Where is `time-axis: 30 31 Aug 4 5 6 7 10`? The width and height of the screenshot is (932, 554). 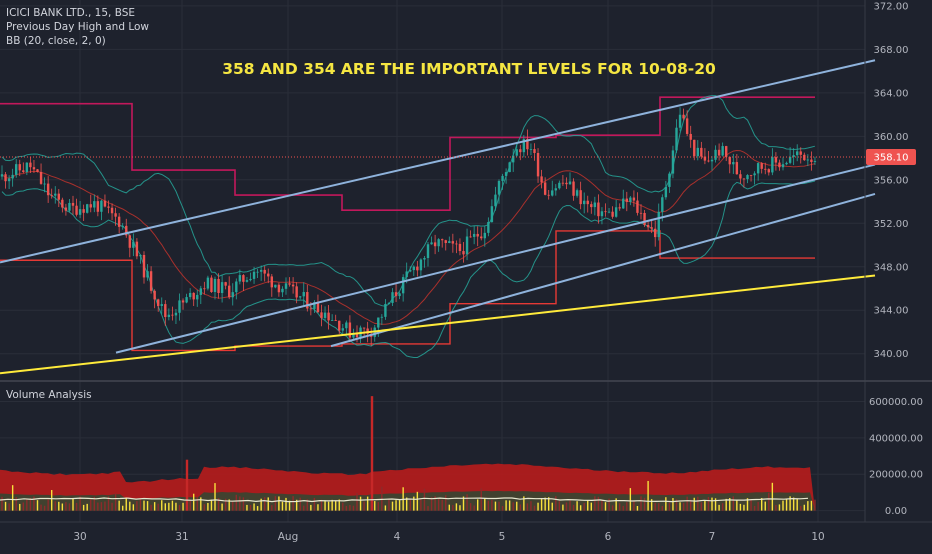 time-axis: 30 31 Aug 4 5 6 7 10 is located at coordinates (448, 537).